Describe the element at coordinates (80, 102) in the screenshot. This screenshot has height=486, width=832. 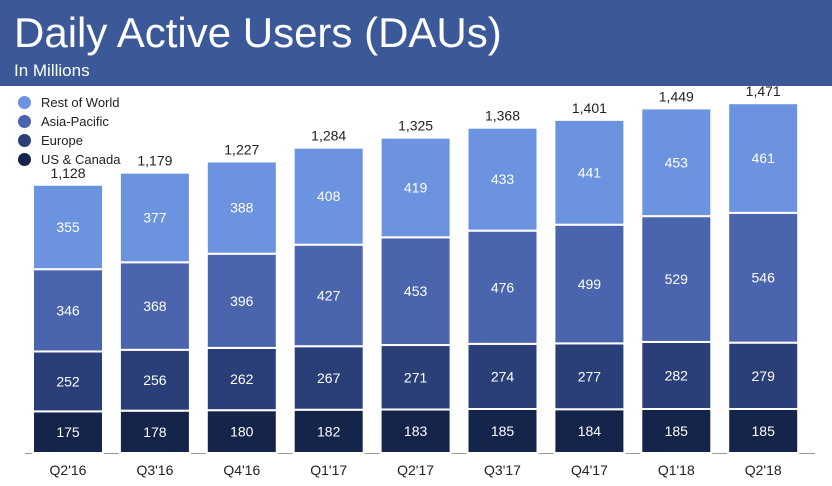
I see `legend-label: Rest of World` at that location.